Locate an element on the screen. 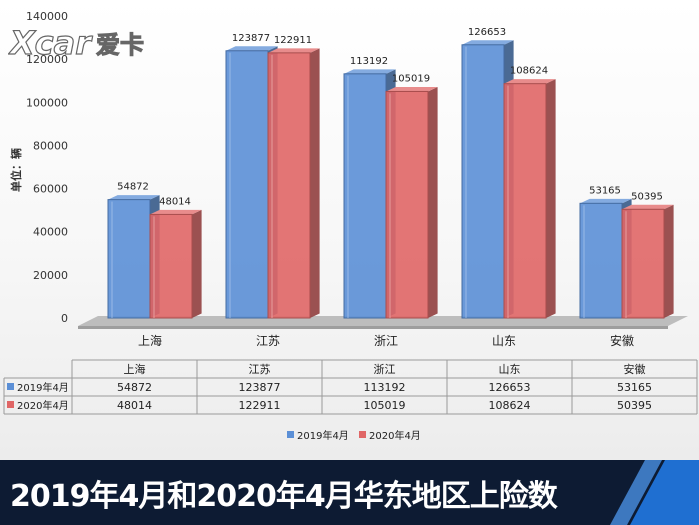 The width and height of the screenshot is (699, 525). chart-floor-edge is located at coordinates (373, 327).